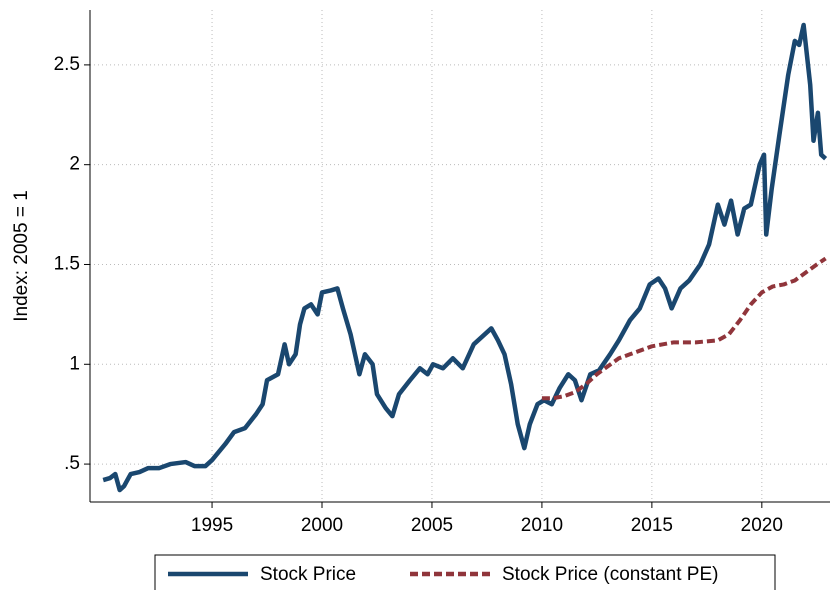  I want to click on x-tick-label: 2020, so click(762, 525).